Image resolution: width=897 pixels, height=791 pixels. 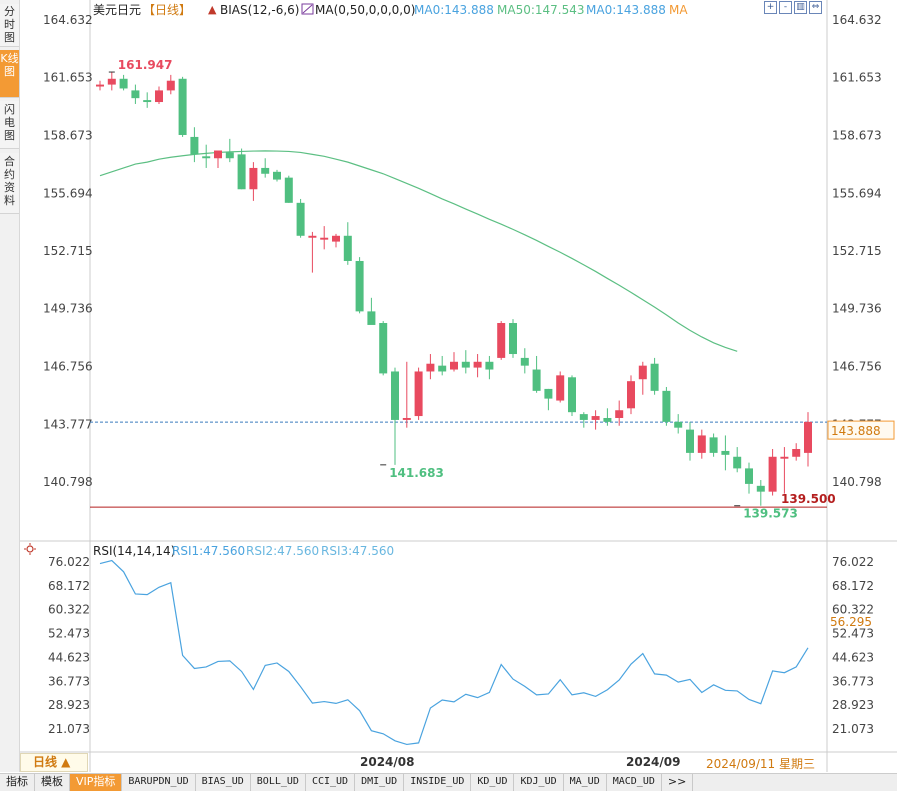 What do you see at coordinates (69, 657) in the screenshot?
I see `rsi-tick-left-4: 44.623` at bounding box center [69, 657].